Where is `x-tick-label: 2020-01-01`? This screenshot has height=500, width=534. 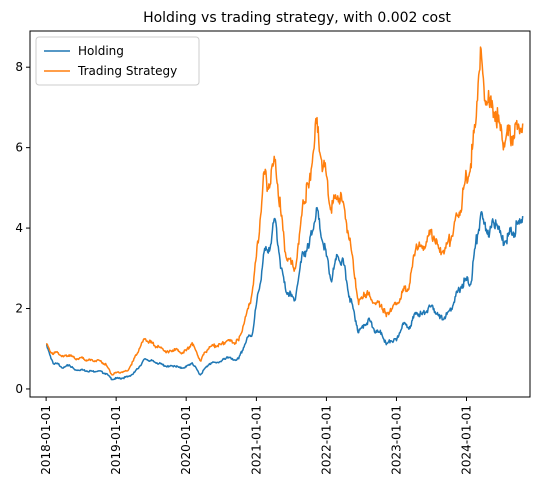 x-tick-label: 2020-01-01 is located at coordinates (186, 440).